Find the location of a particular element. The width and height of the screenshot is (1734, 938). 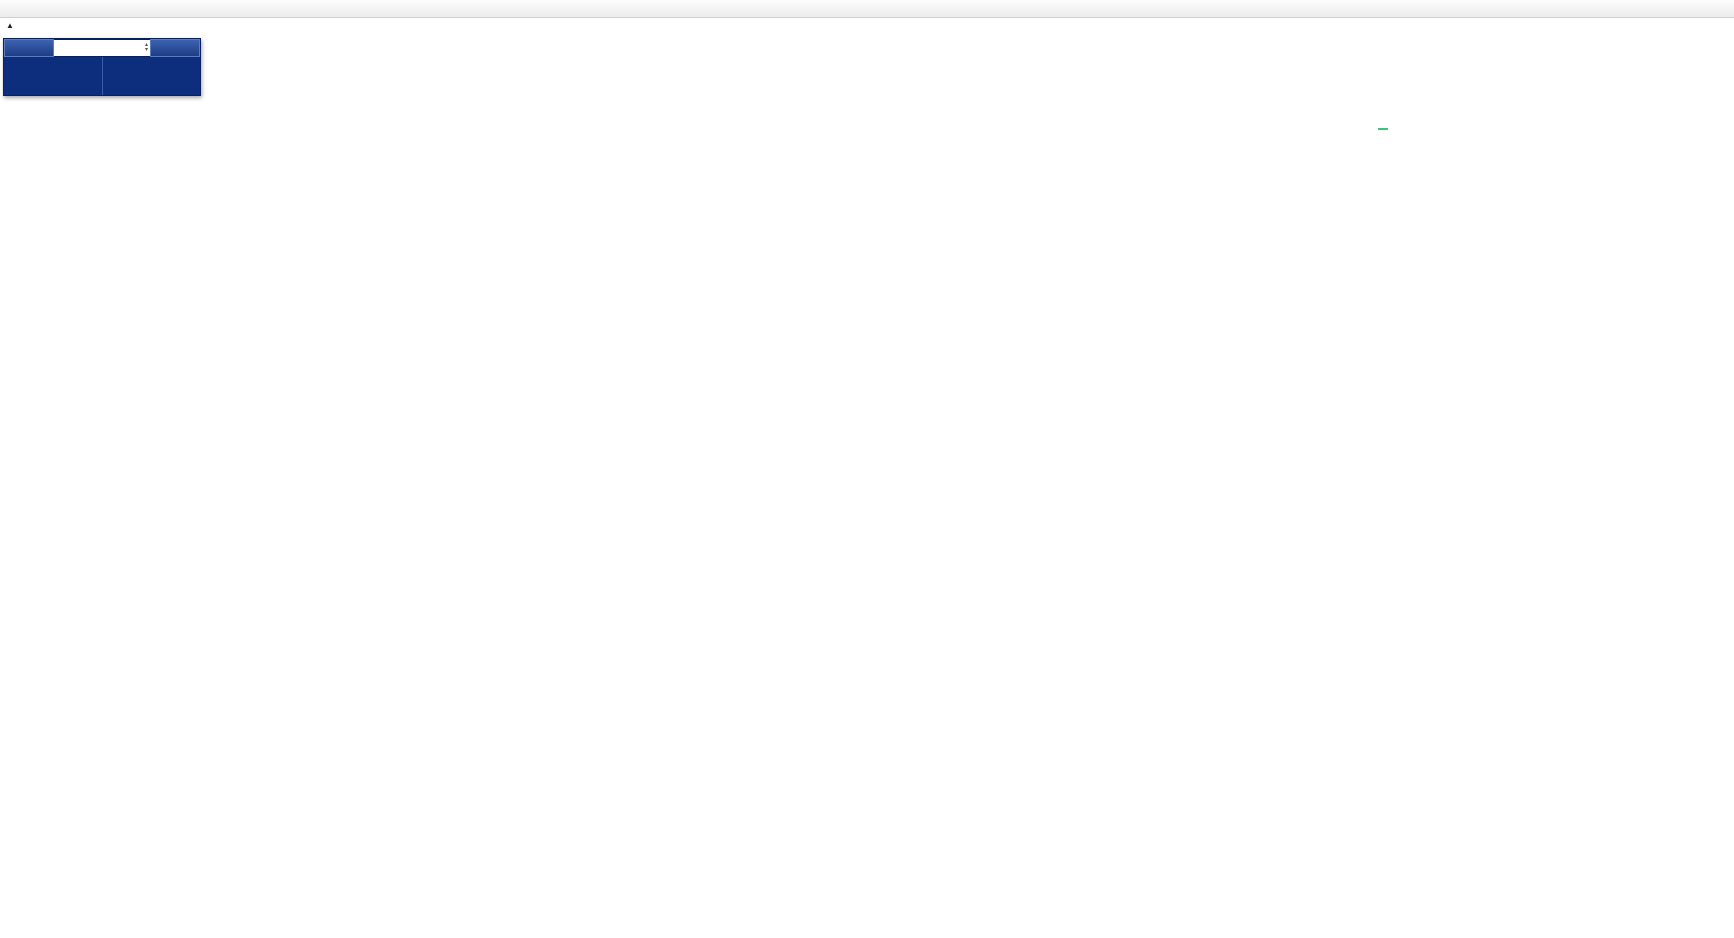

sell-price is located at coordinates (53, 76).